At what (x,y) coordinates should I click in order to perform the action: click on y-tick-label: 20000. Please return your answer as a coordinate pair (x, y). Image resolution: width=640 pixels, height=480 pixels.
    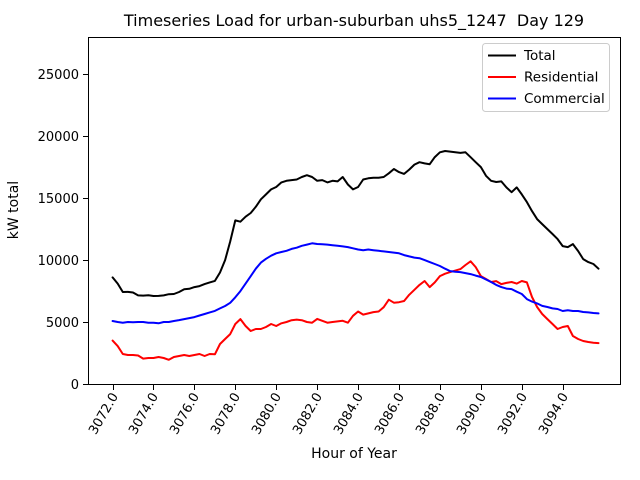
    Looking at the image, I should click on (58, 137).